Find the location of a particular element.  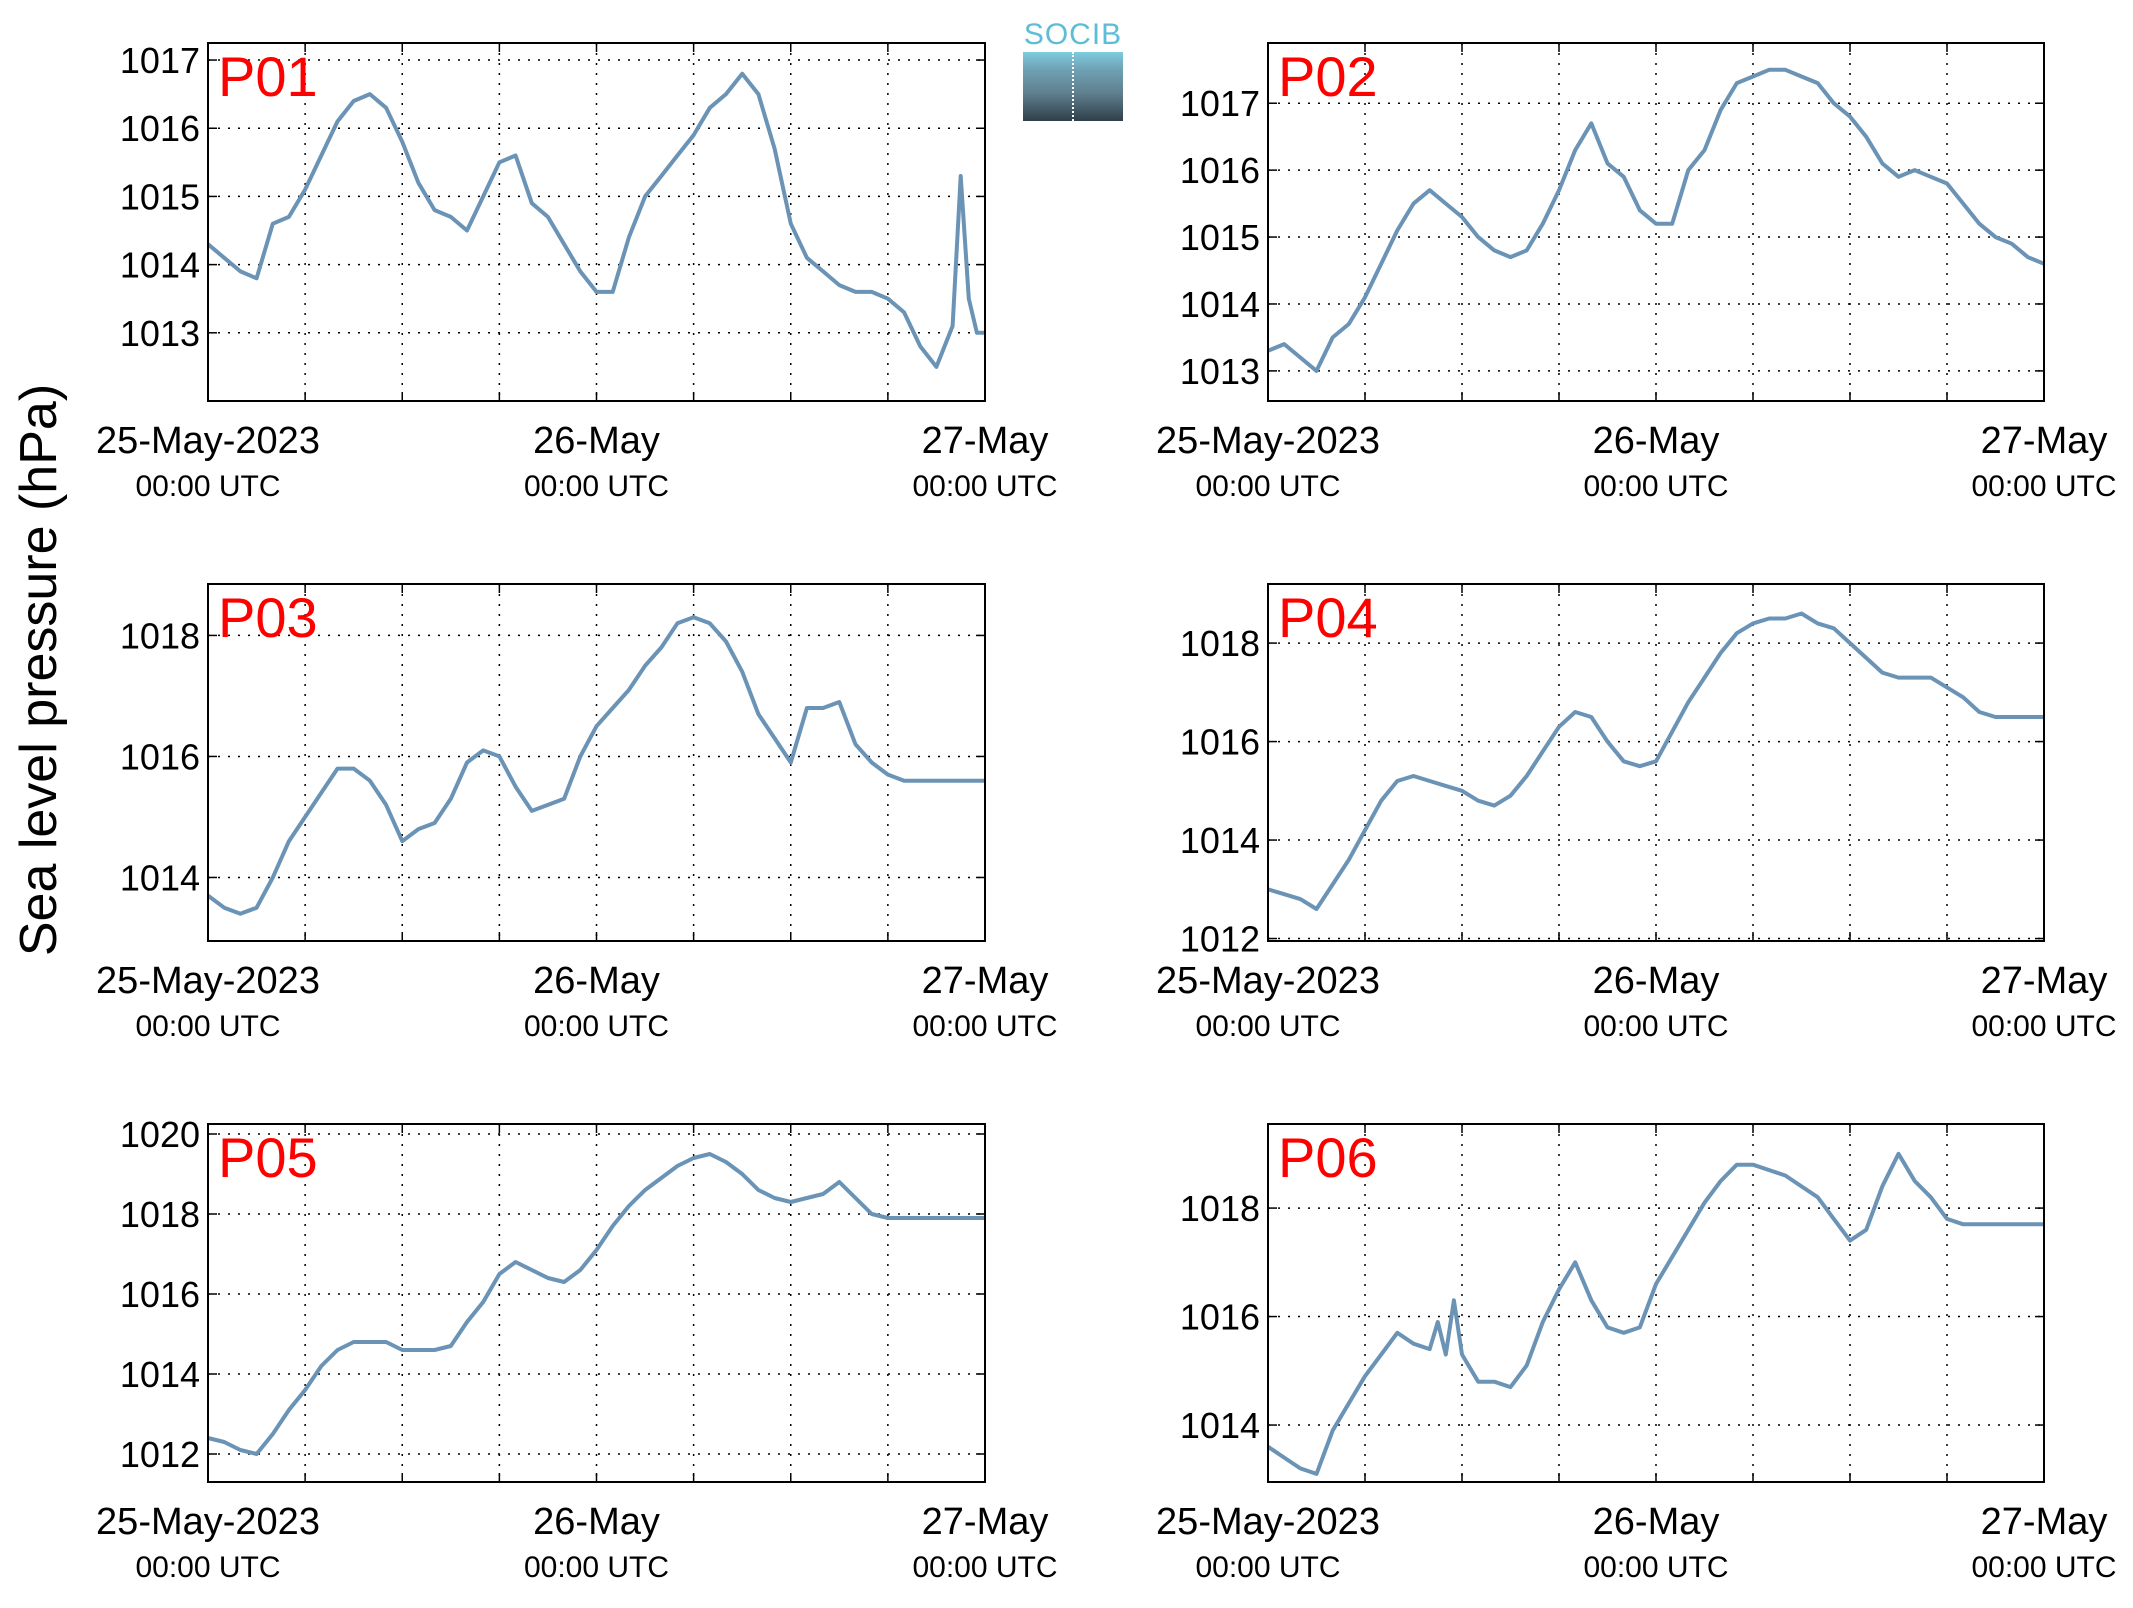

panel-label: P04 is located at coordinates (1328, 617).